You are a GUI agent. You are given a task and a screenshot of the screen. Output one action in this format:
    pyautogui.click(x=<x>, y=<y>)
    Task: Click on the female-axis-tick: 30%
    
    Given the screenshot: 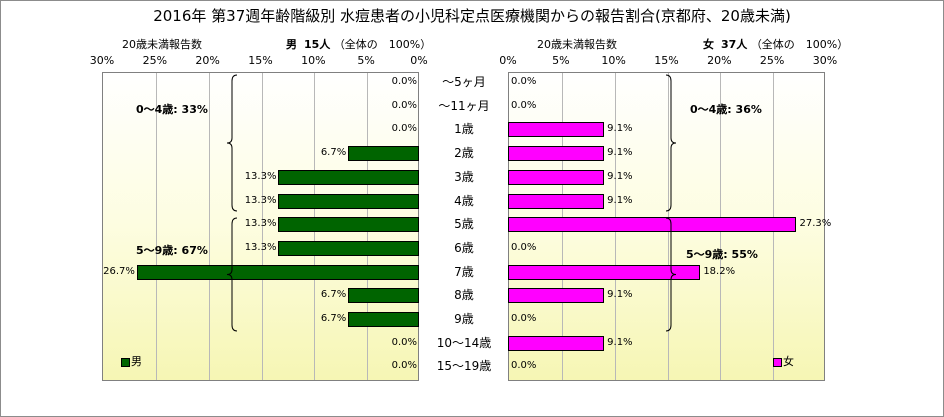 What is the action you would take?
    pyautogui.click(x=825, y=60)
    